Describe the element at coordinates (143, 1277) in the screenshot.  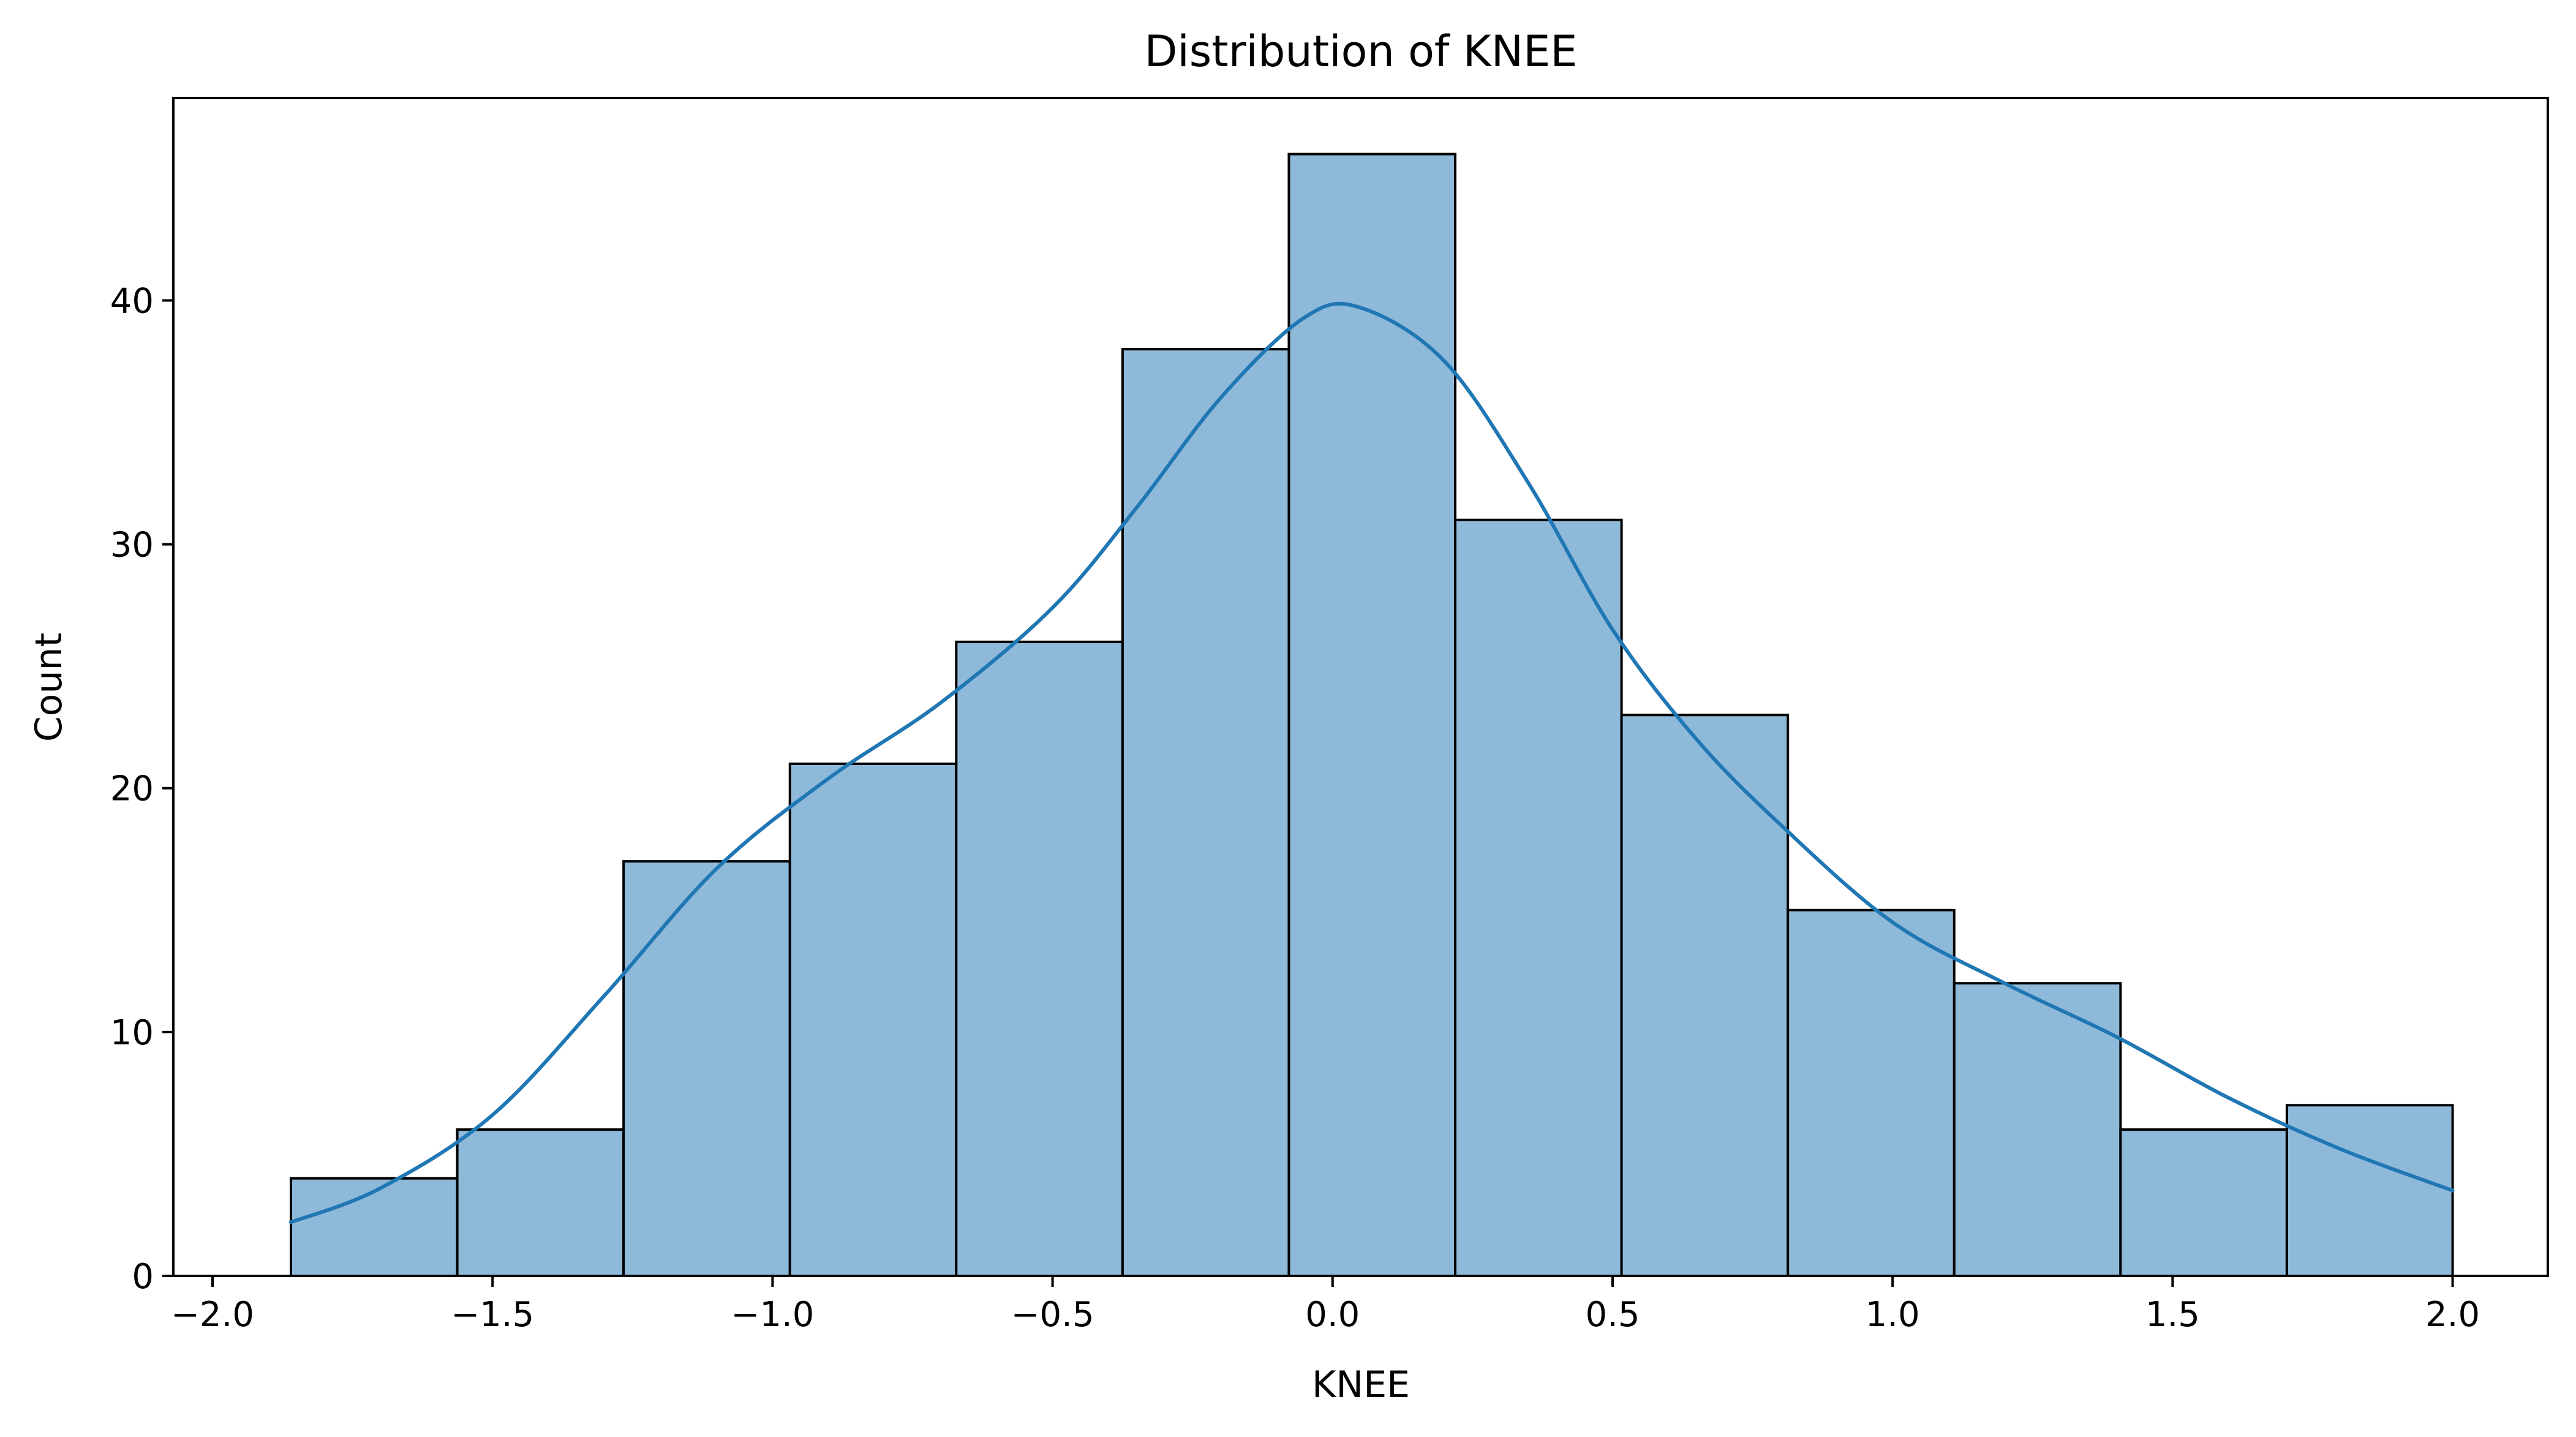
I see `y-tick-label: 0` at that location.